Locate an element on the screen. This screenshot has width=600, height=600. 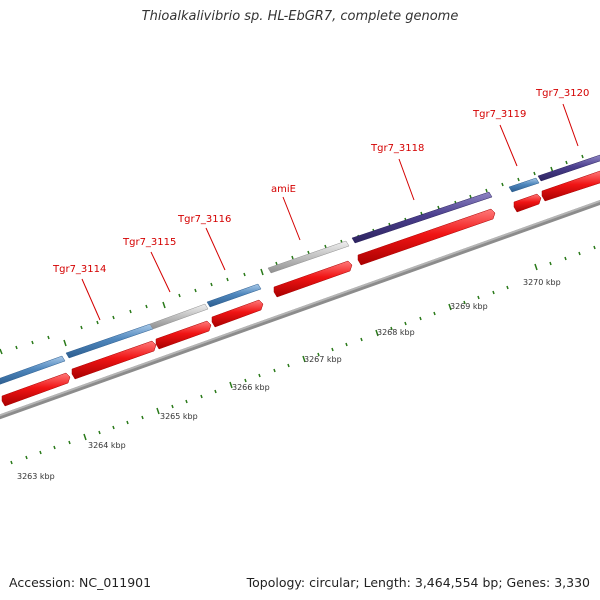
gene-label-tgr7-3118: Tgr7_3118 is located at coordinates (397, 148).